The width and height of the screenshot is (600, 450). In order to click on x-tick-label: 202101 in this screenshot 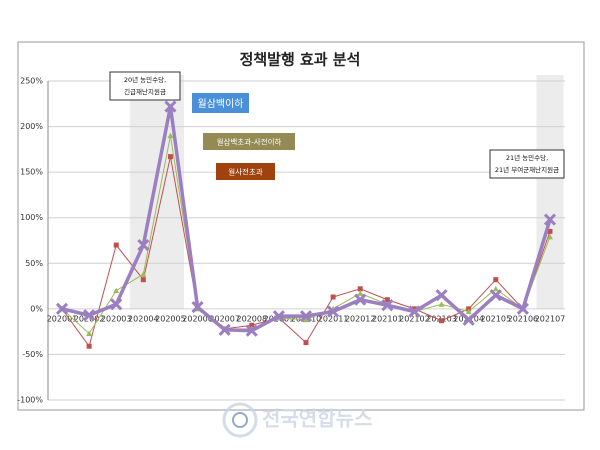, I will do `click(387, 318)`.